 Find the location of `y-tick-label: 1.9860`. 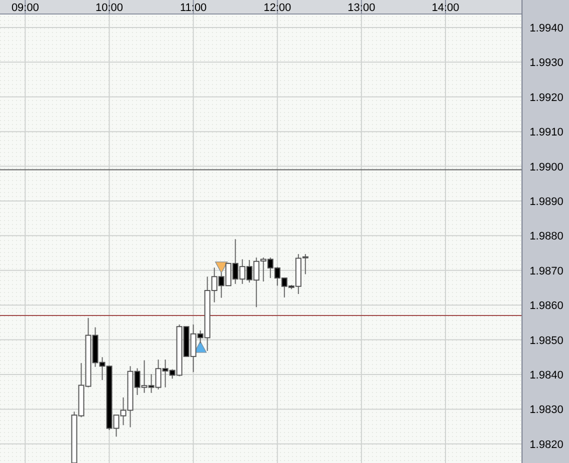

y-tick-label: 1.9860 is located at coordinates (547, 306).